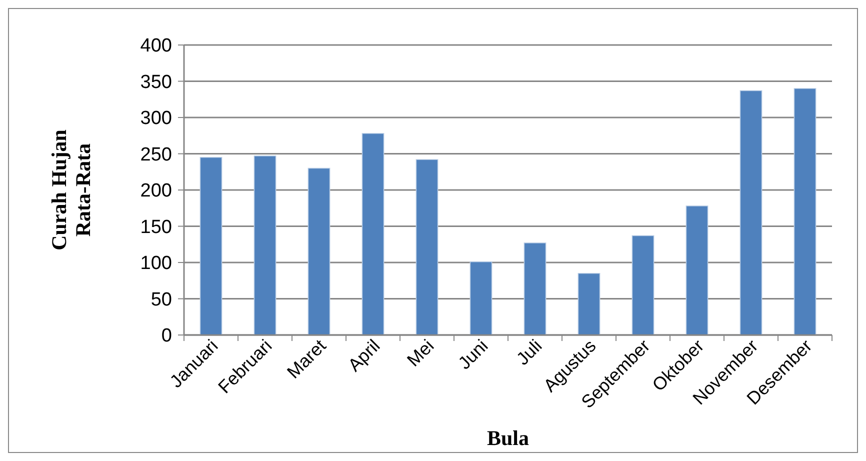  Describe the element at coordinates (156, 119) in the screenshot. I see `y-tick-label: 300` at that location.